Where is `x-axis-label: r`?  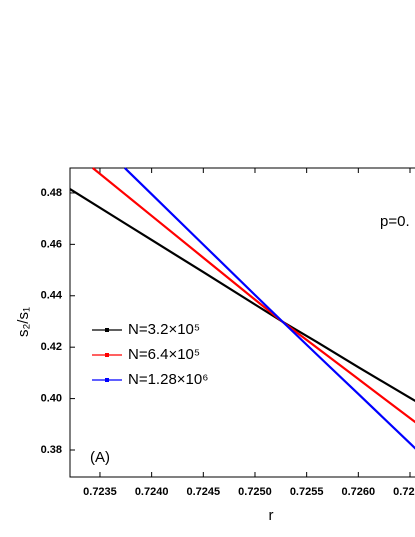
x-axis-label: r is located at coordinates (271, 515).